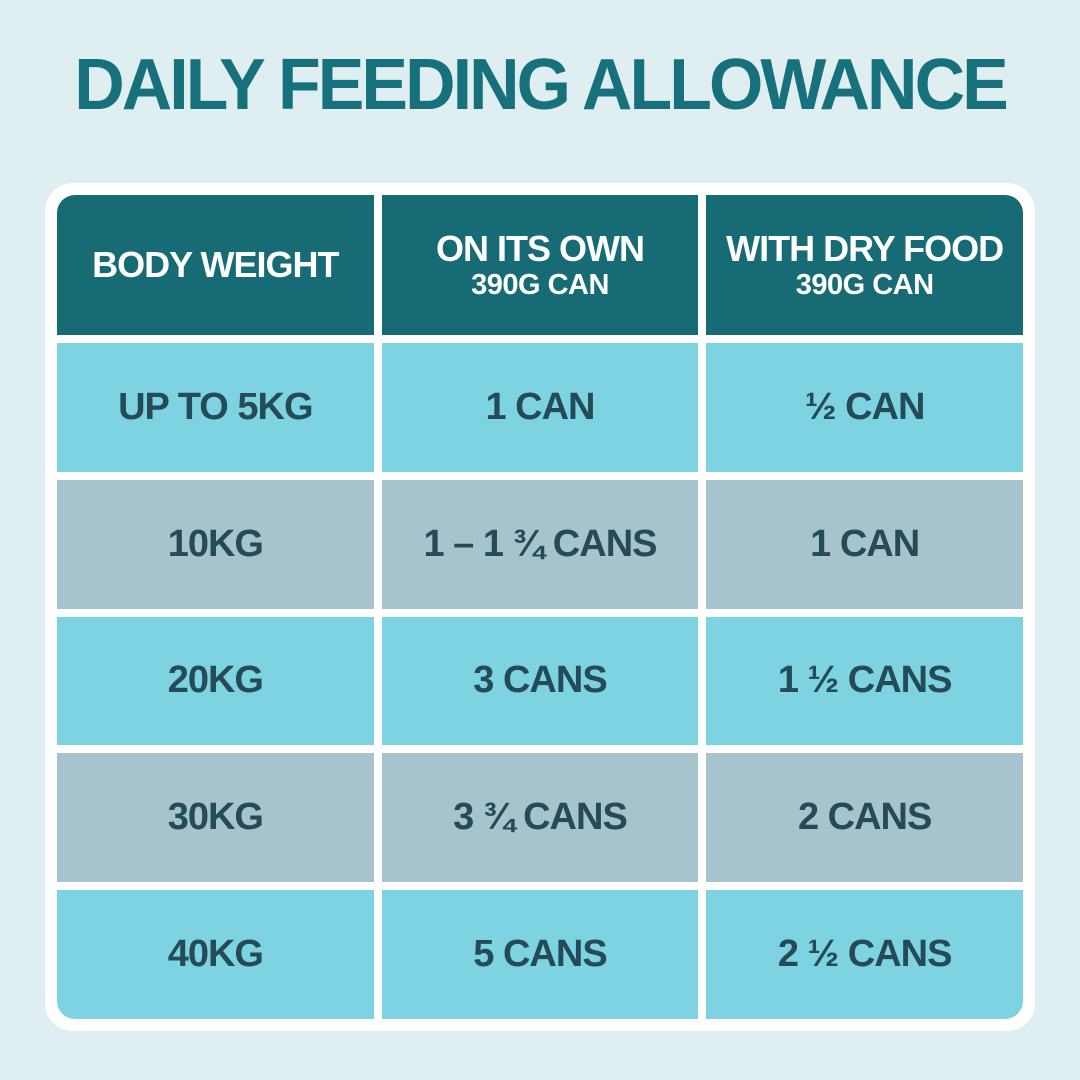 This screenshot has height=1080, width=1080. Describe the element at coordinates (215, 818) in the screenshot. I see `cell-weight-row4: 30KG` at that location.